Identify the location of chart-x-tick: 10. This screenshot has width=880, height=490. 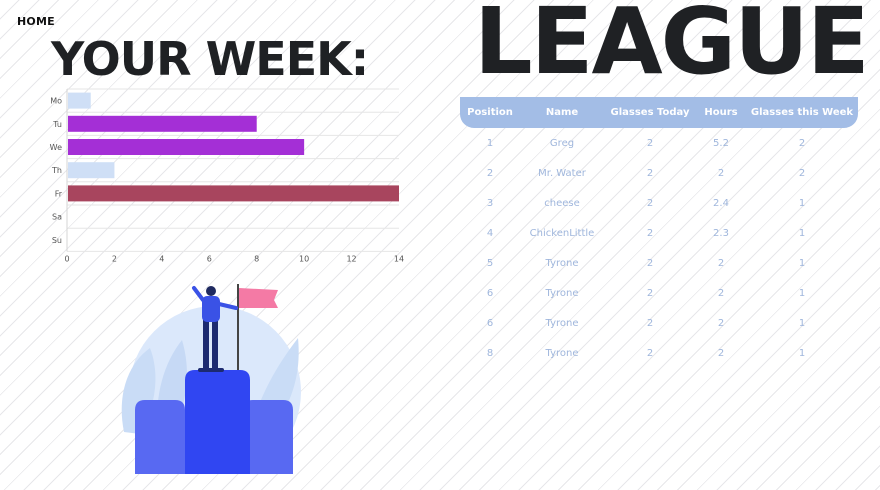
(304, 258).